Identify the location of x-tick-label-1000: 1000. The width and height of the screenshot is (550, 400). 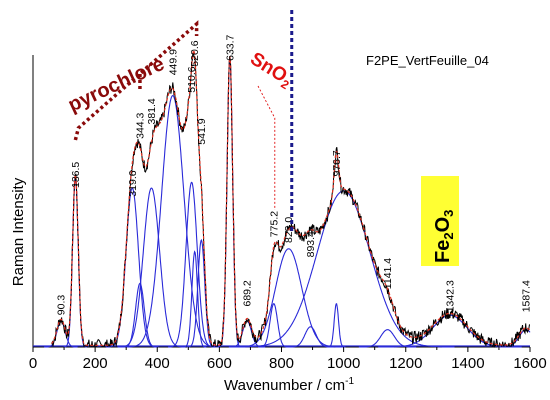
(343, 363).